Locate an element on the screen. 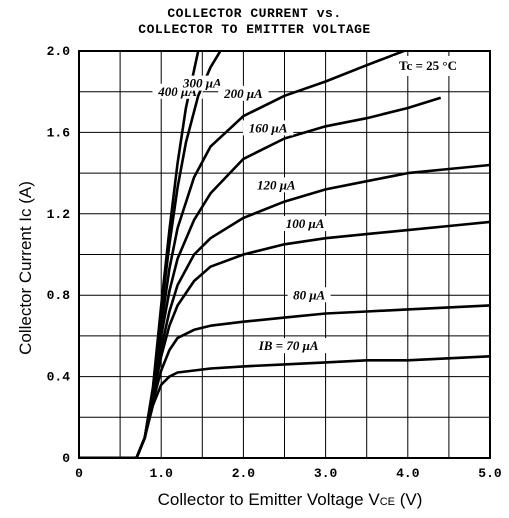  series-label: 120 μA is located at coordinates (276, 184).